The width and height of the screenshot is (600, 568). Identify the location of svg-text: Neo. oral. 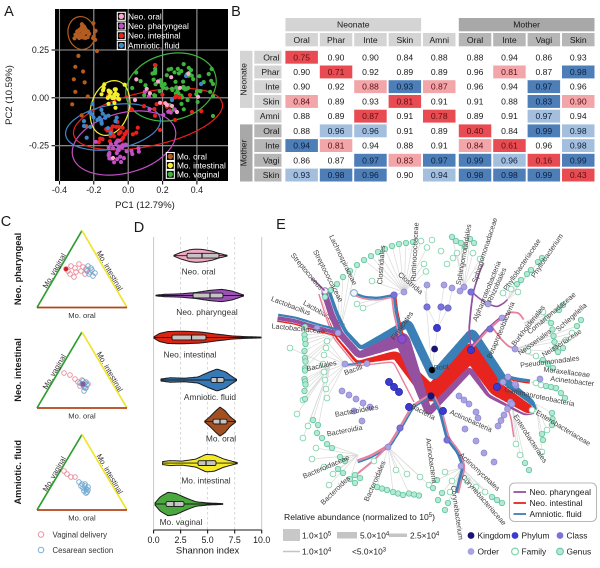
(145, 16).